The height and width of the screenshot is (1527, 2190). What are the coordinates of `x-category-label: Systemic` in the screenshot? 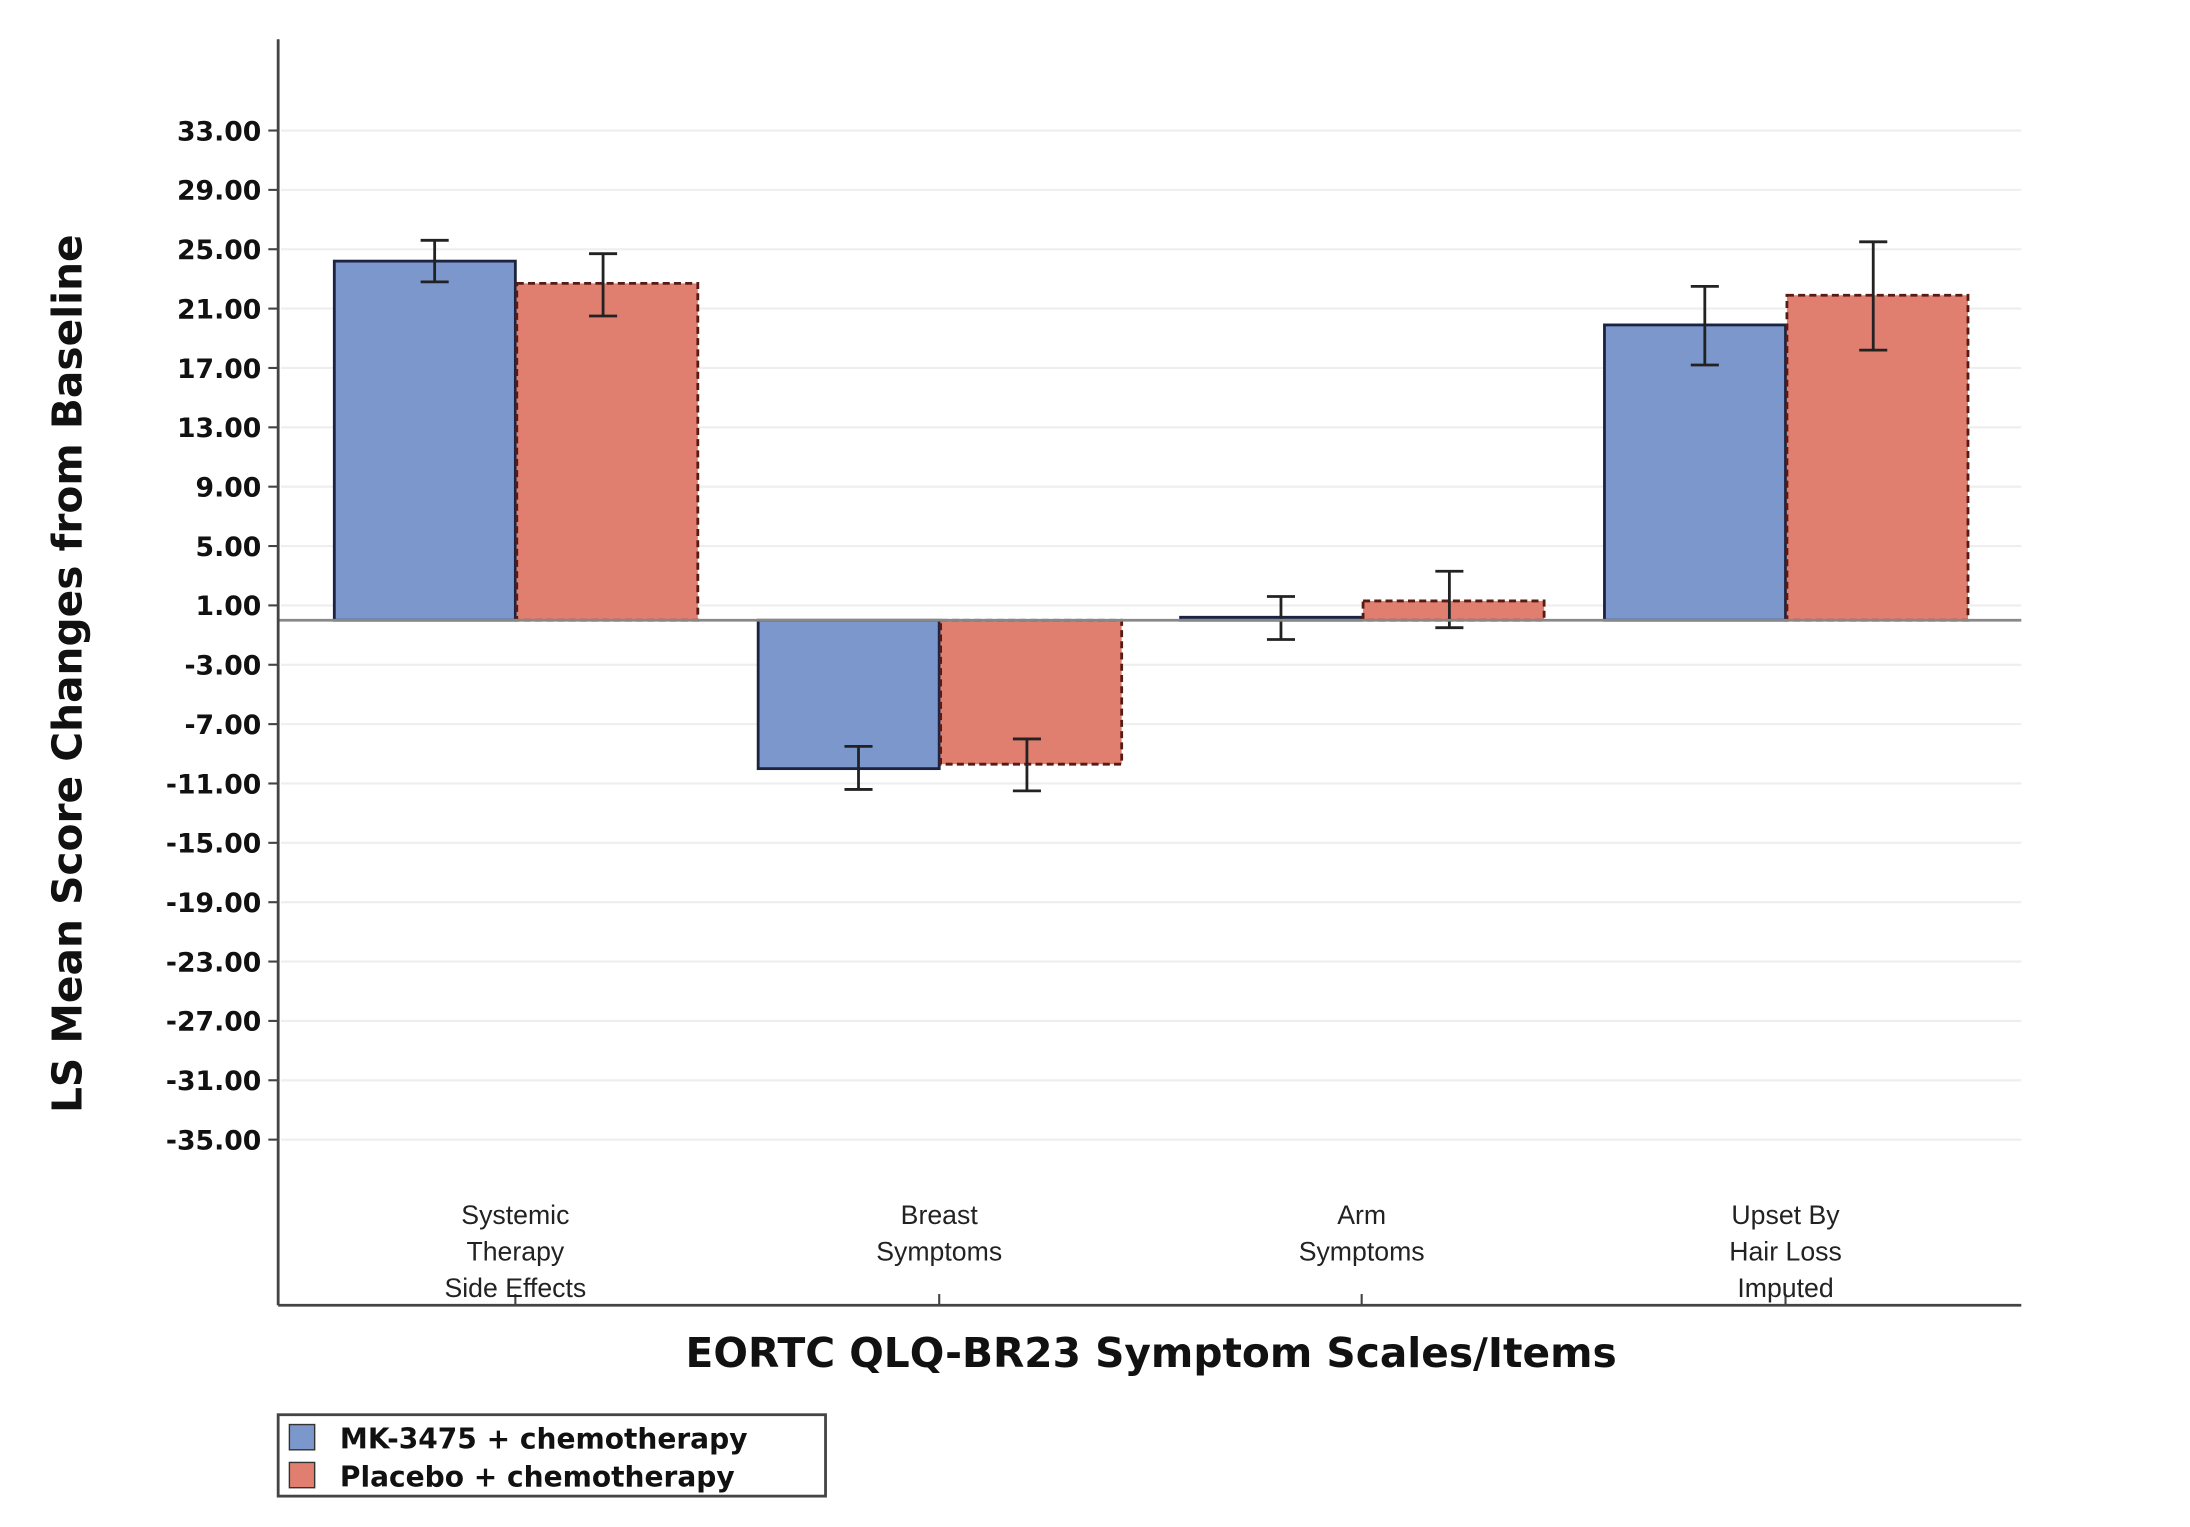 It's located at (515, 1215).